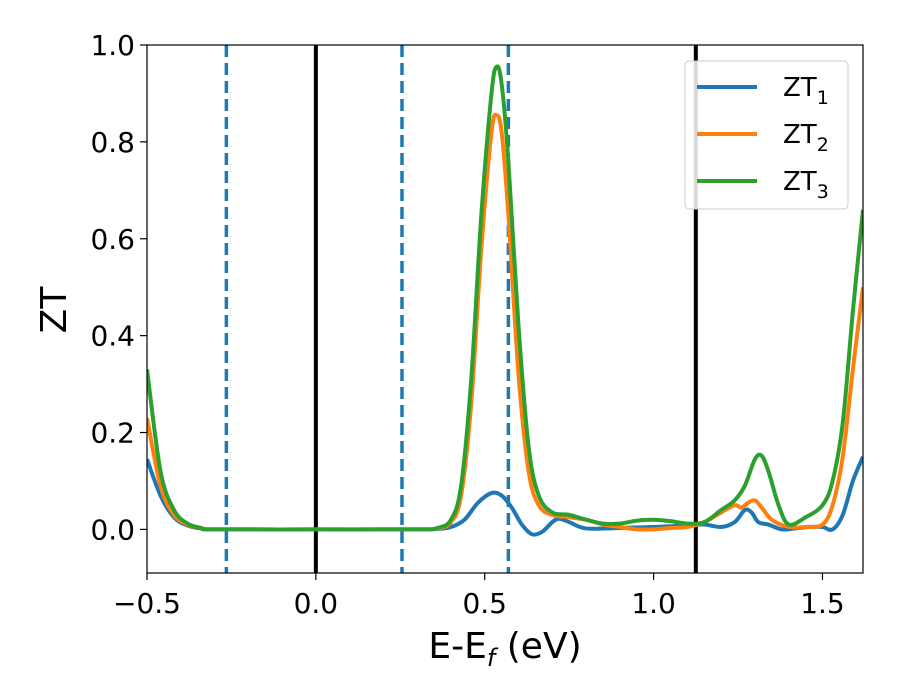 This screenshot has height=700, width=900. Describe the element at coordinates (822, 603) in the screenshot. I see `x-tick-label: 1.5` at that location.